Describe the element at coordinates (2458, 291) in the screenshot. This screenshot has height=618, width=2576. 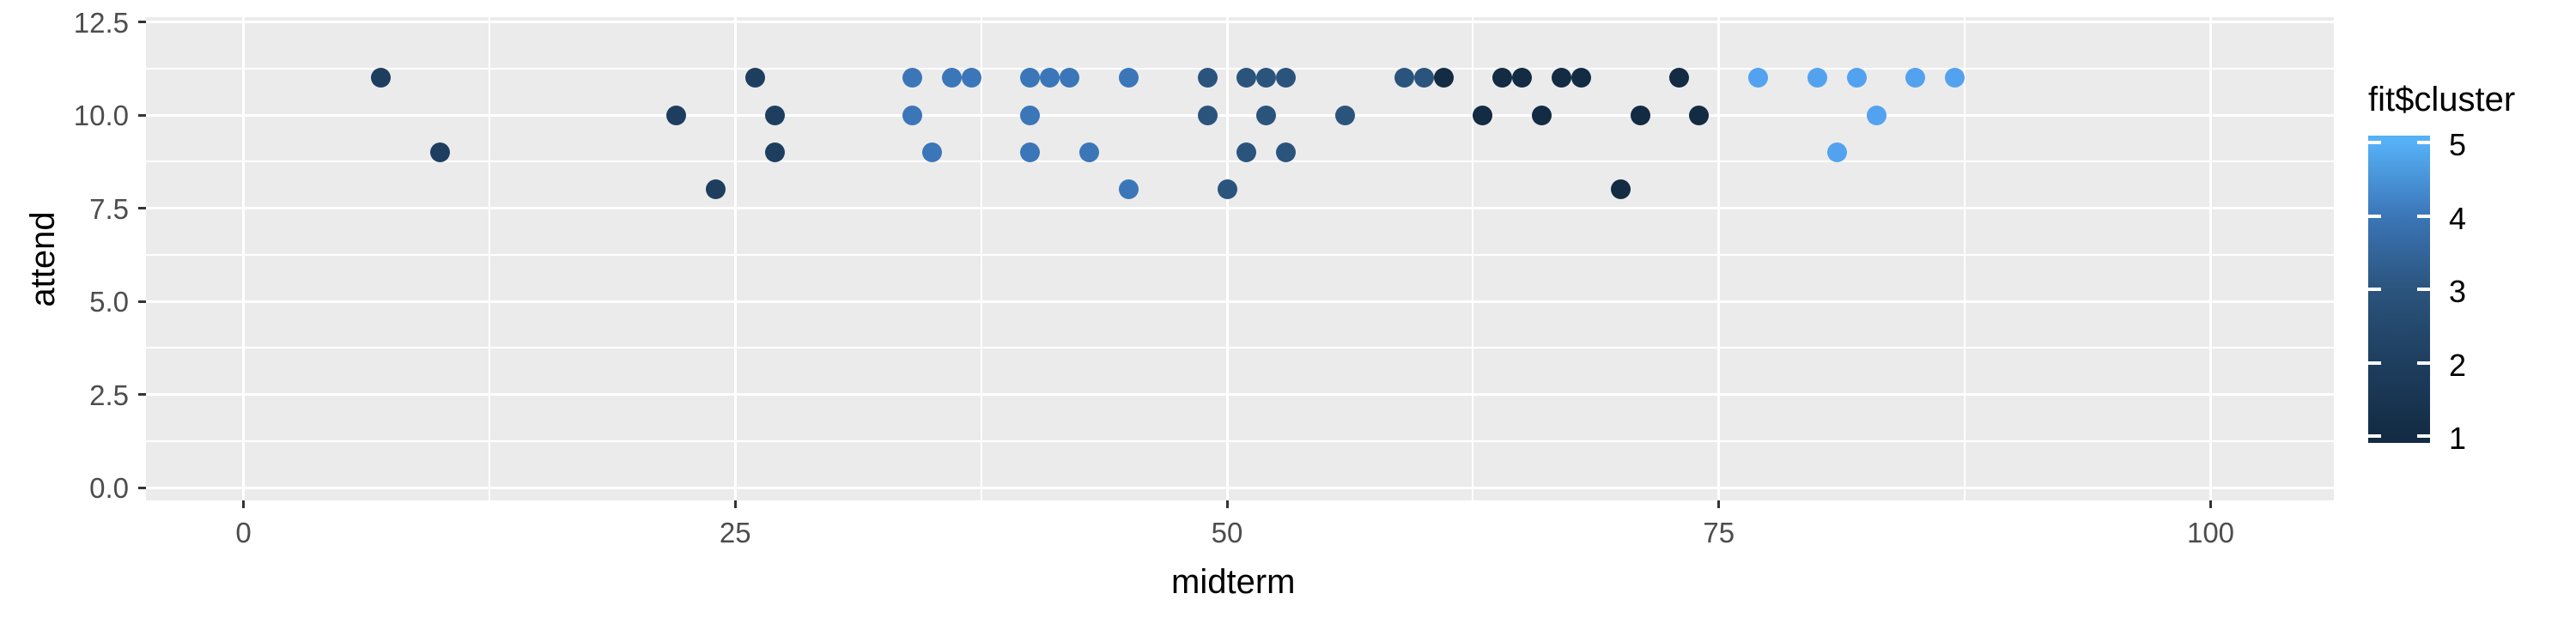
I see `legend-tick-label: 3` at that location.